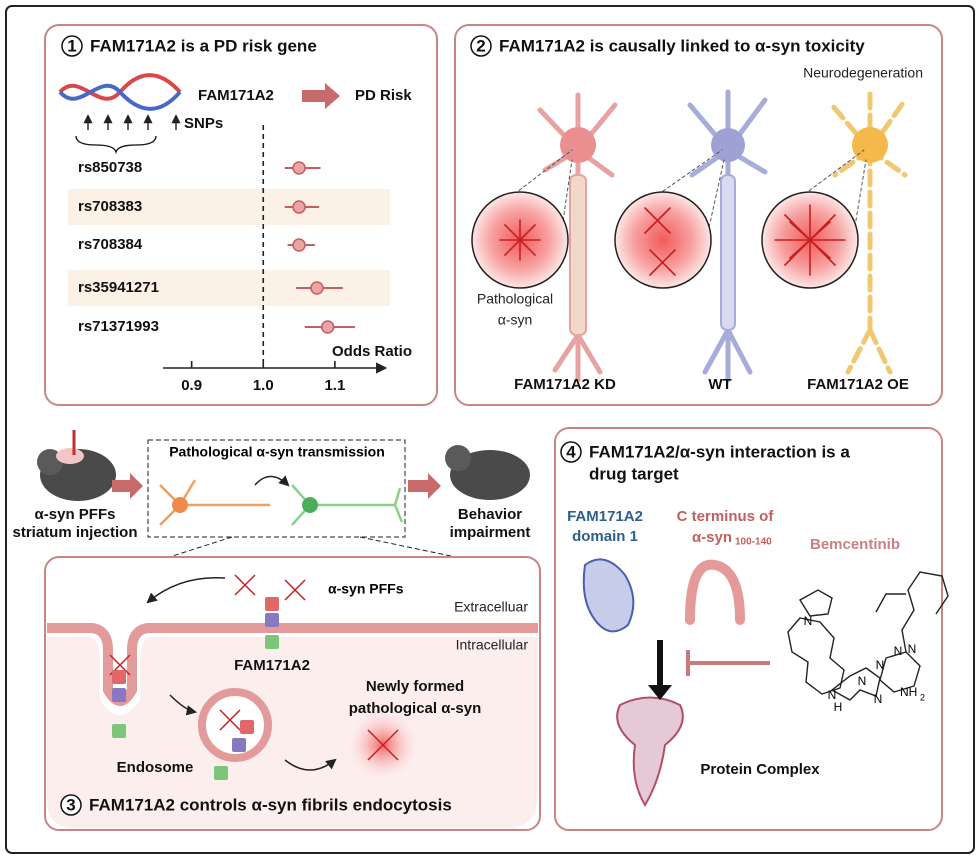 This screenshot has width=980, height=864. What do you see at coordinates (272, 665) in the screenshot?
I see `receptor-label: FAM171A2` at bounding box center [272, 665].